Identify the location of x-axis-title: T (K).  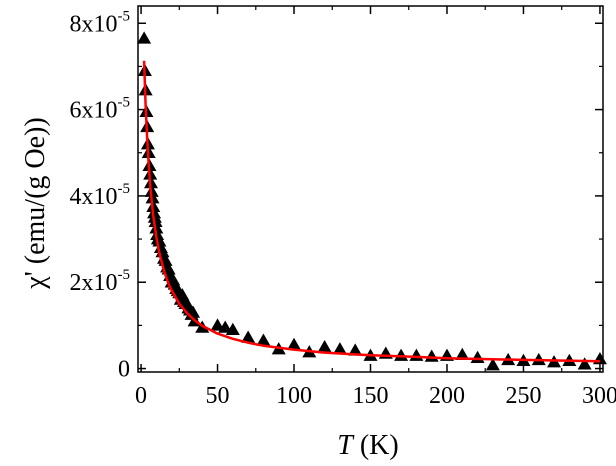
(367, 445).